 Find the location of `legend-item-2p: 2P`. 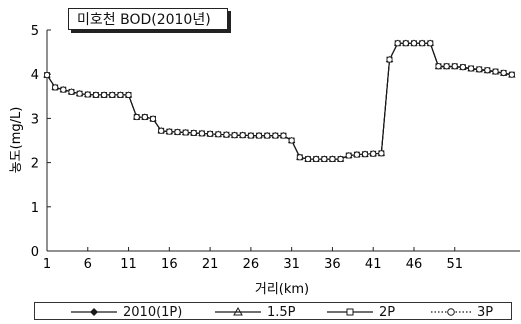

legend-item-2p: 2P is located at coordinates (361, 312).